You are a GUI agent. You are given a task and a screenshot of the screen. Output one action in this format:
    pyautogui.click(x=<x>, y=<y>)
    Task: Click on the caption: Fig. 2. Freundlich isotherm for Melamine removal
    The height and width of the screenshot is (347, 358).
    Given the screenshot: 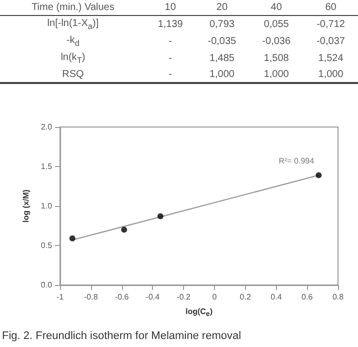 What is the action you would take?
    pyautogui.click(x=122, y=336)
    